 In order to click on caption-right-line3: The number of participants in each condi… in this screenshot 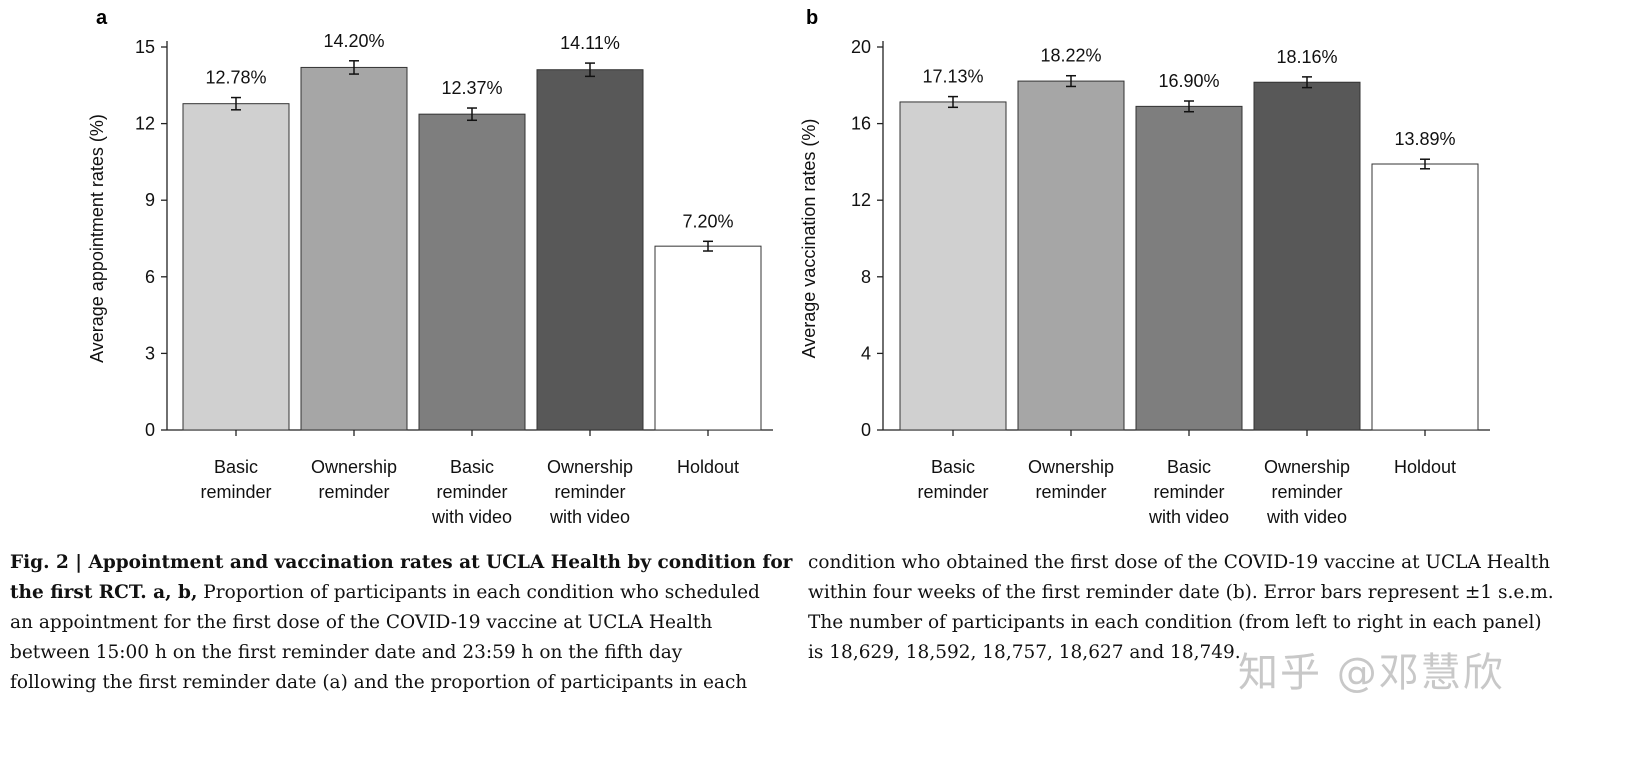, I will do `click(1175, 622)`.